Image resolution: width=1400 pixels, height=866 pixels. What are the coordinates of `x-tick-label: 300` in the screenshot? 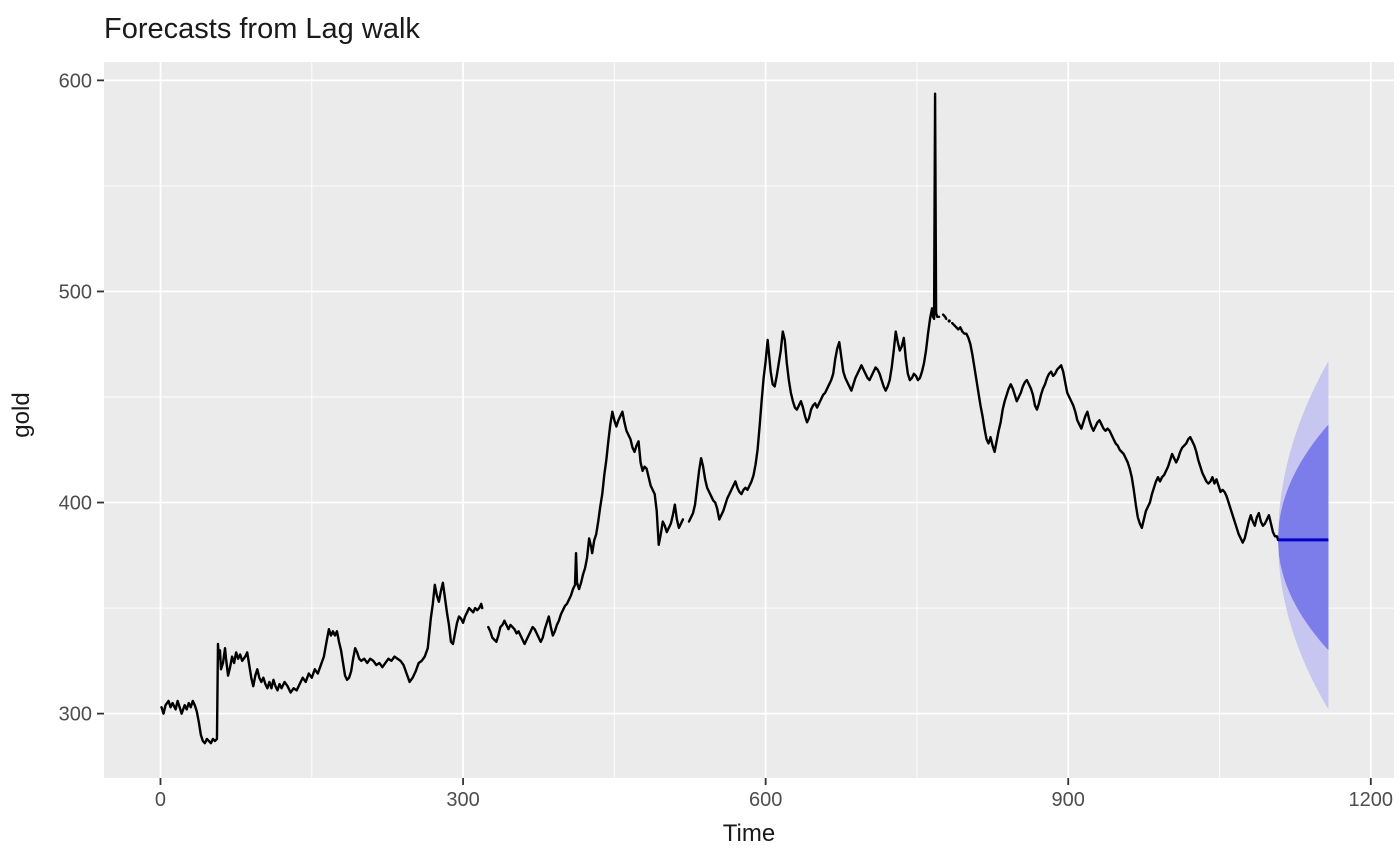 It's located at (462, 800).